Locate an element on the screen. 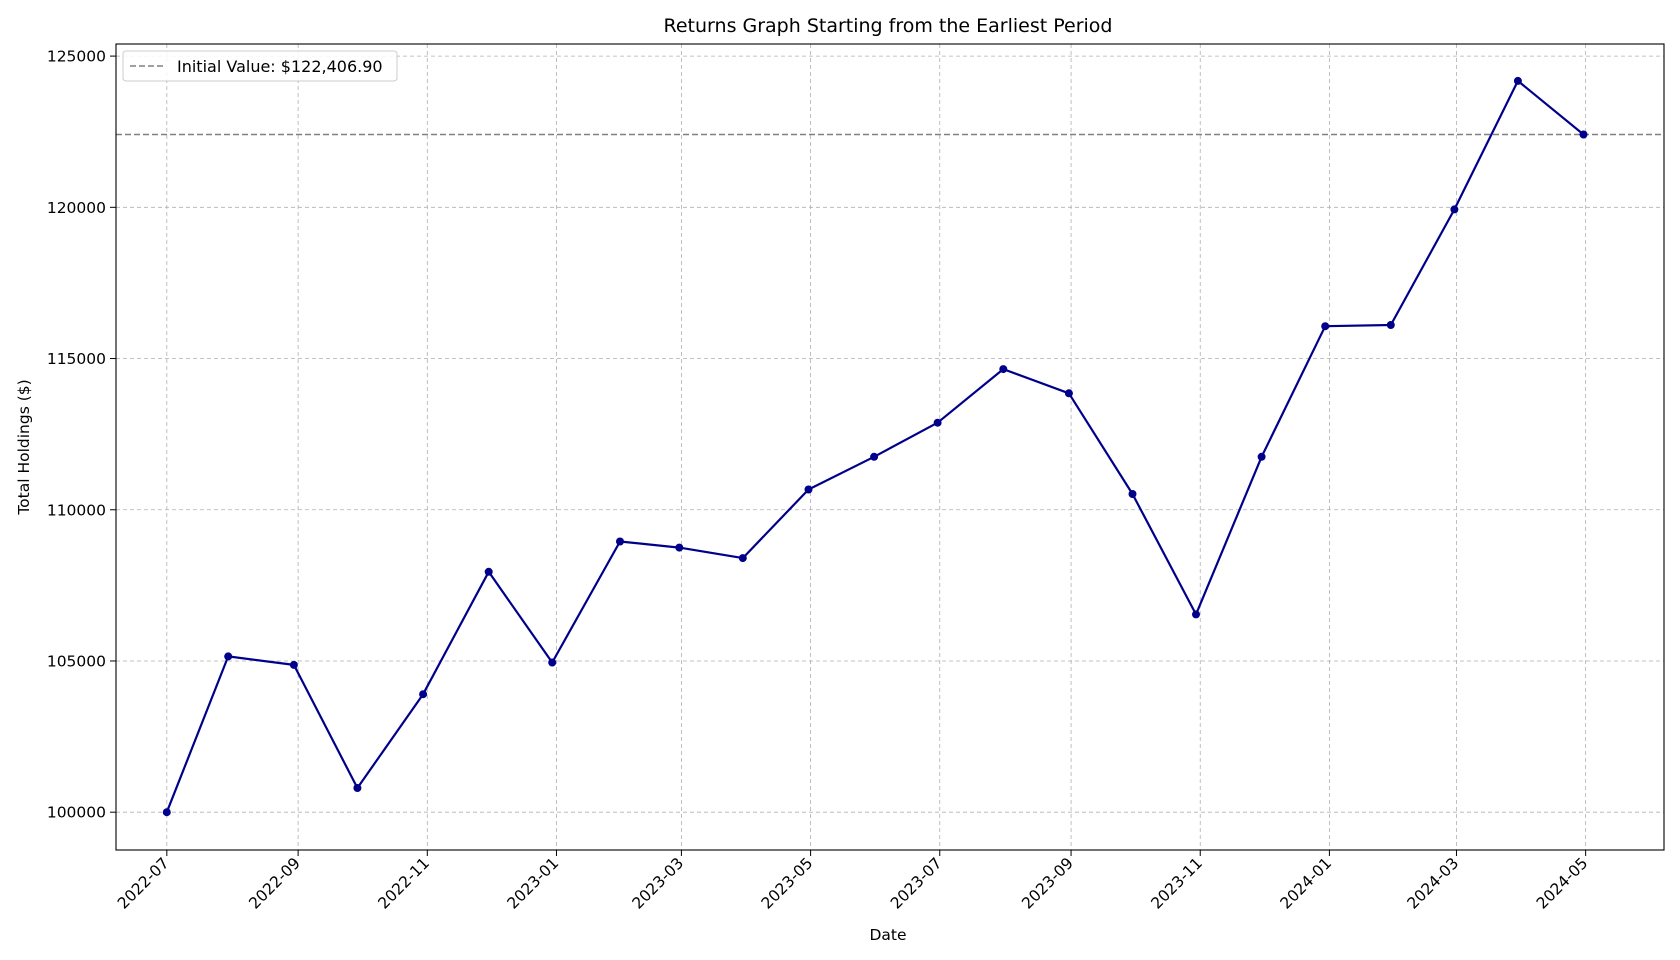  y-axis-label: Total Holdings ($) is located at coordinates (24, 447).